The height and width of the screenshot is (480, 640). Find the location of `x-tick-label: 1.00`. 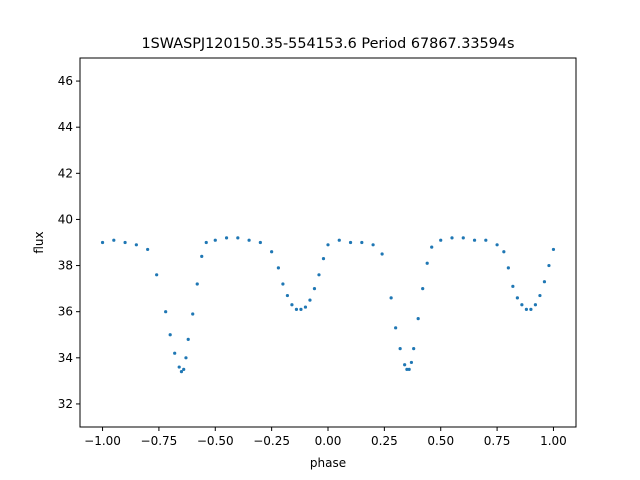

x-tick-label: 1.00 is located at coordinates (553, 441).